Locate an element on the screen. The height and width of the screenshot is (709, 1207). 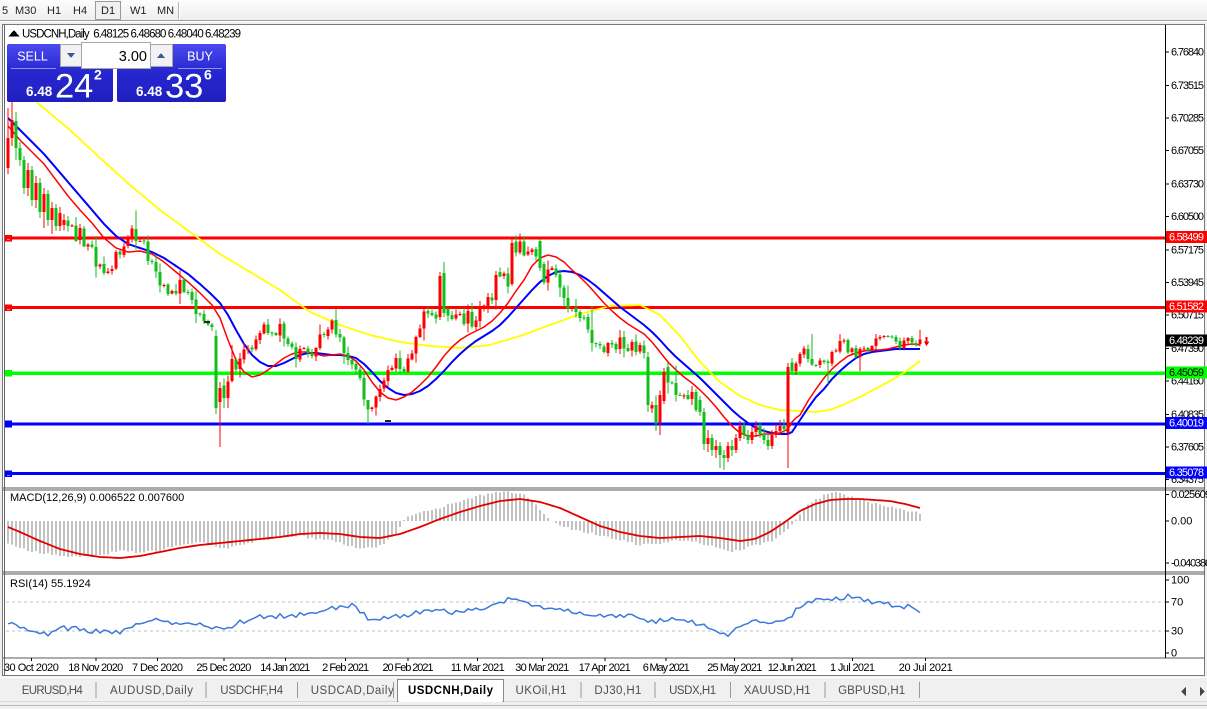
svg-text: 6.60500 is located at coordinates (1187, 217).